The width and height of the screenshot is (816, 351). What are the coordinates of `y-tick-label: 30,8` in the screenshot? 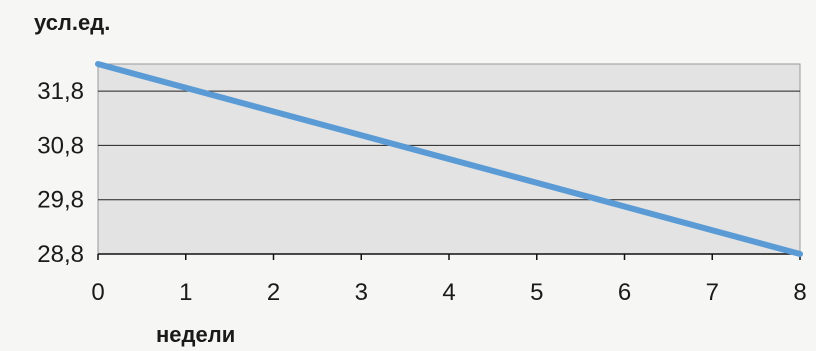 It's located at (60, 145).